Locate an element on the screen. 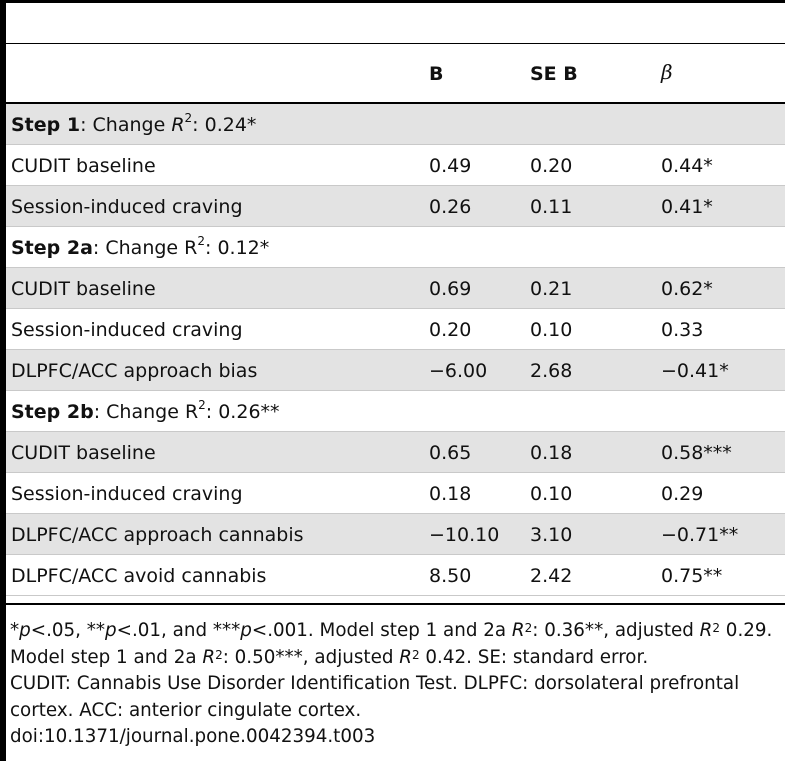 Image resolution: width=785 pixels, height=761 pixels. row-label: DLPFC/ACC approach cannabis is located at coordinates (157, 535).